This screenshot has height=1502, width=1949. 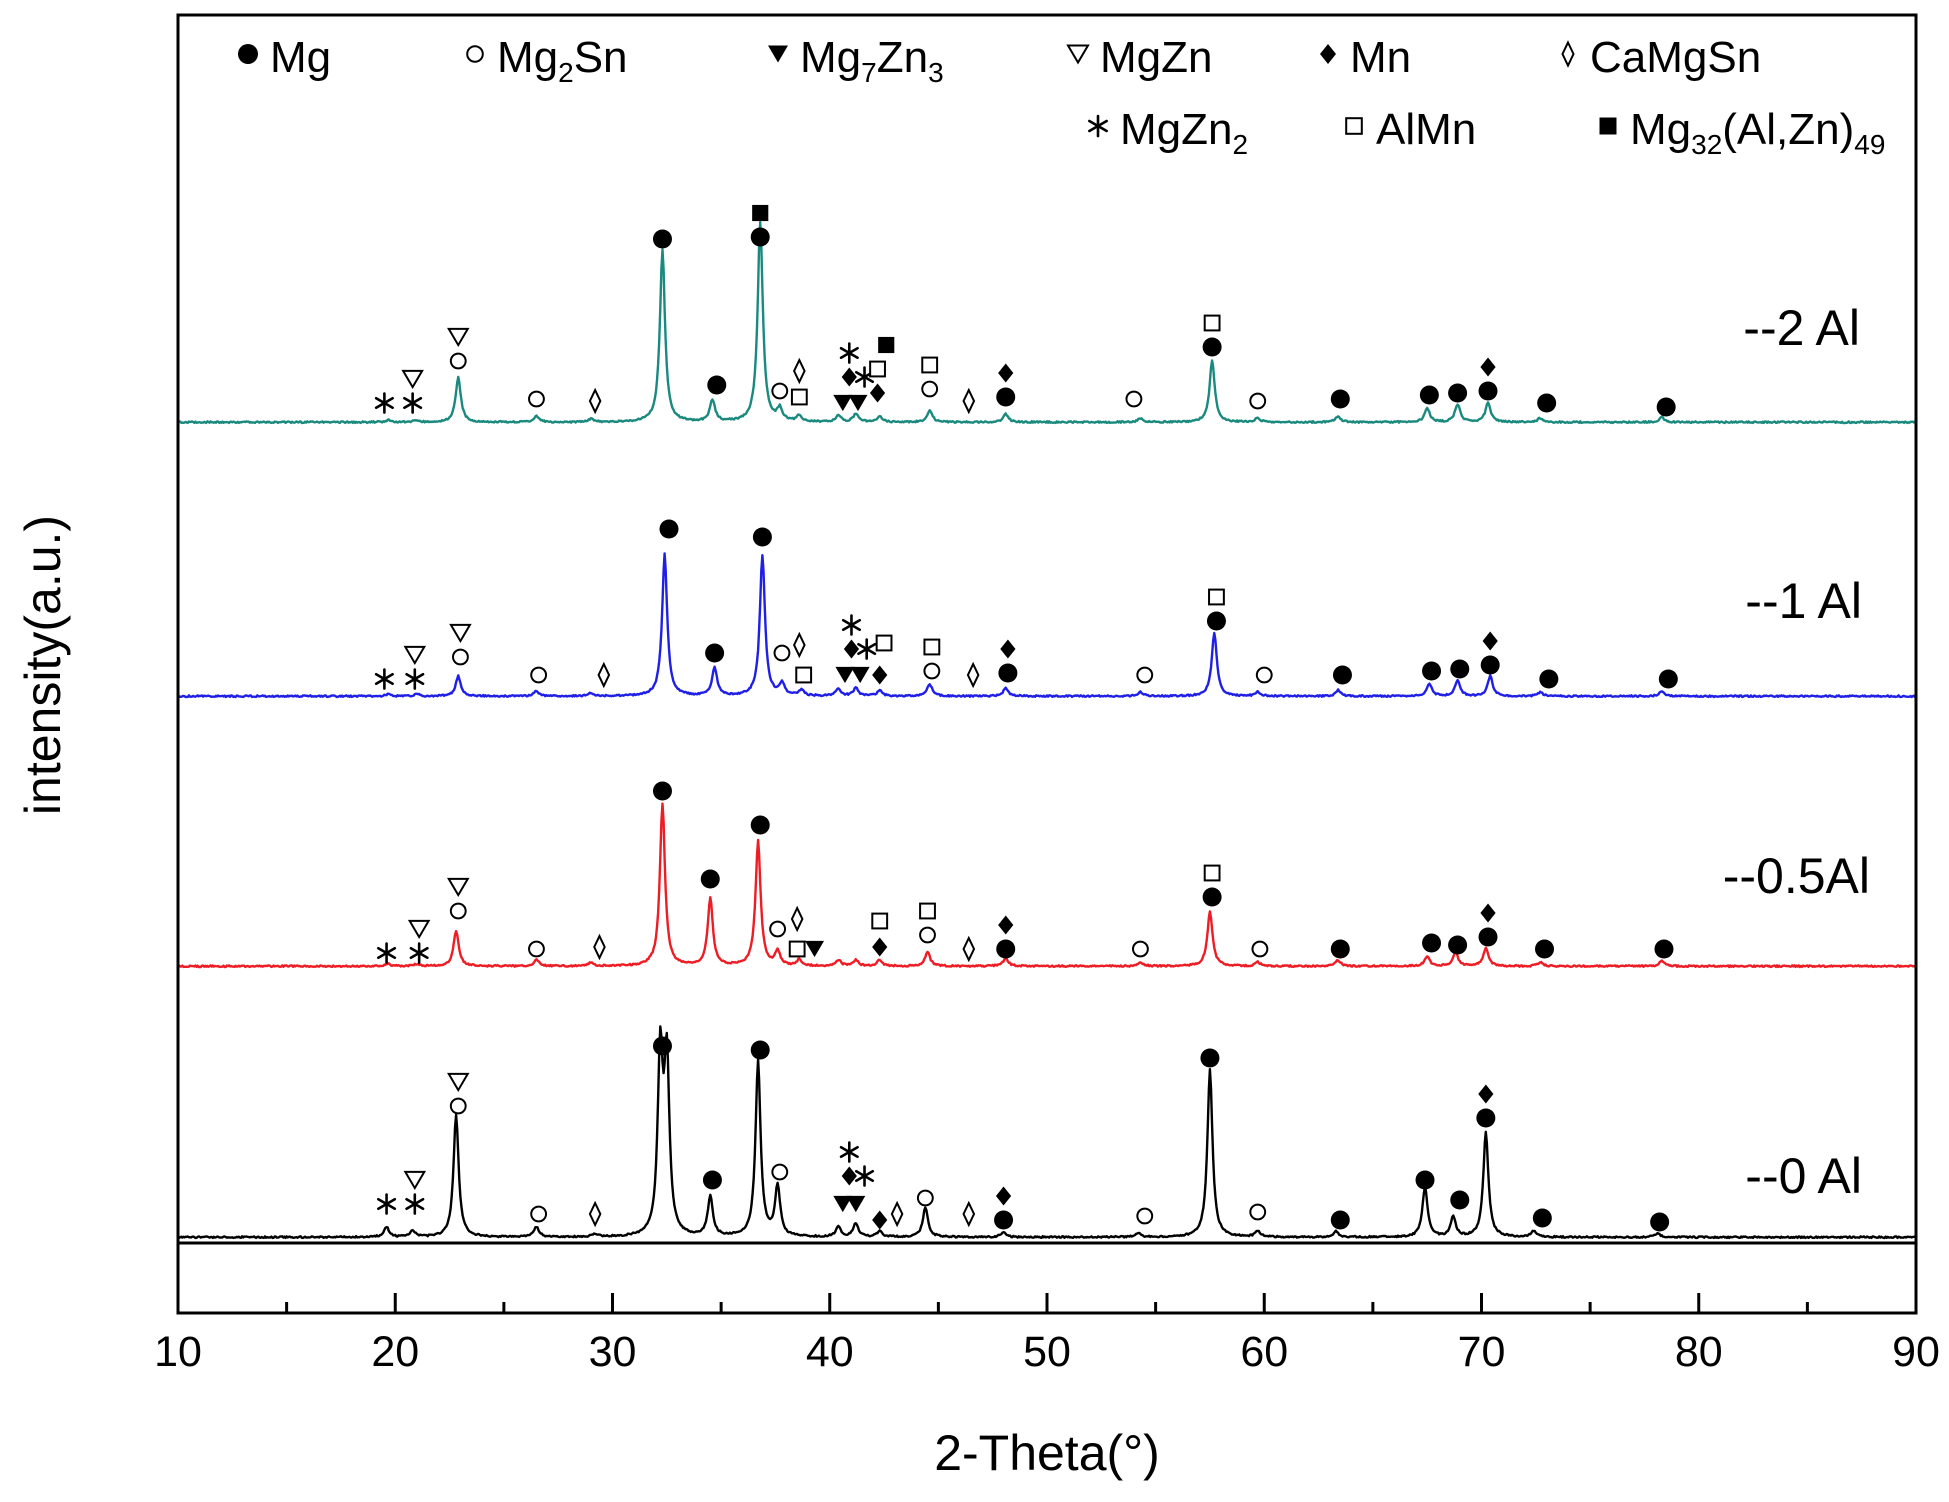 I want to click on series-label: --0.5Al, so click(x=1796, y=876).